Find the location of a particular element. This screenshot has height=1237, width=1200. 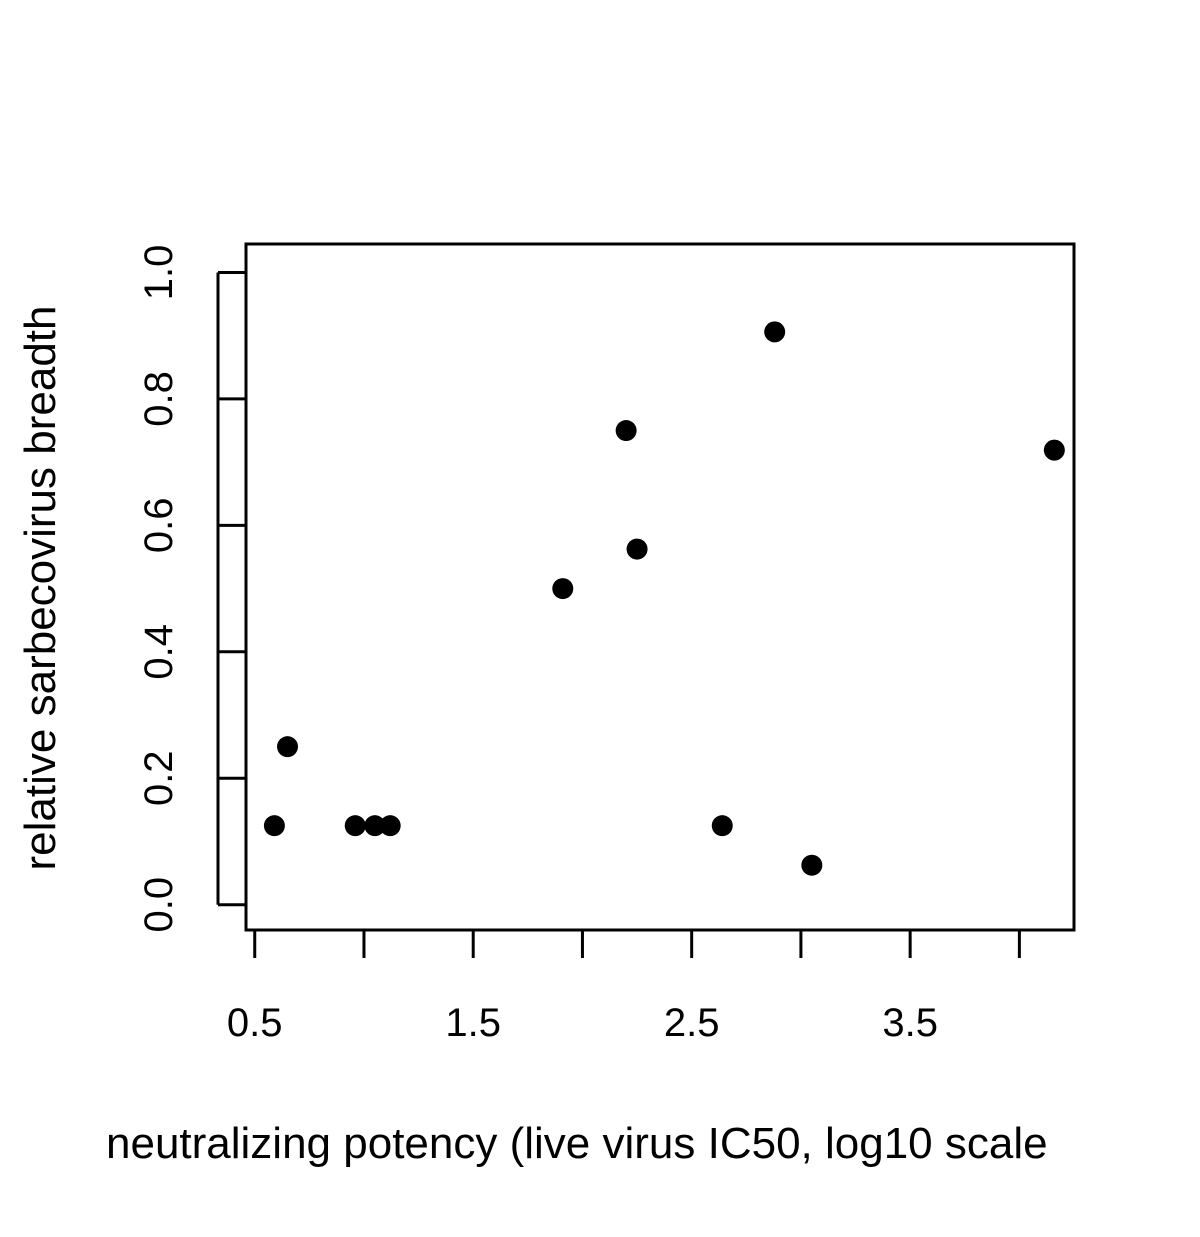

x-tick-label: 2.5 is located at coordinates (692, 1023).